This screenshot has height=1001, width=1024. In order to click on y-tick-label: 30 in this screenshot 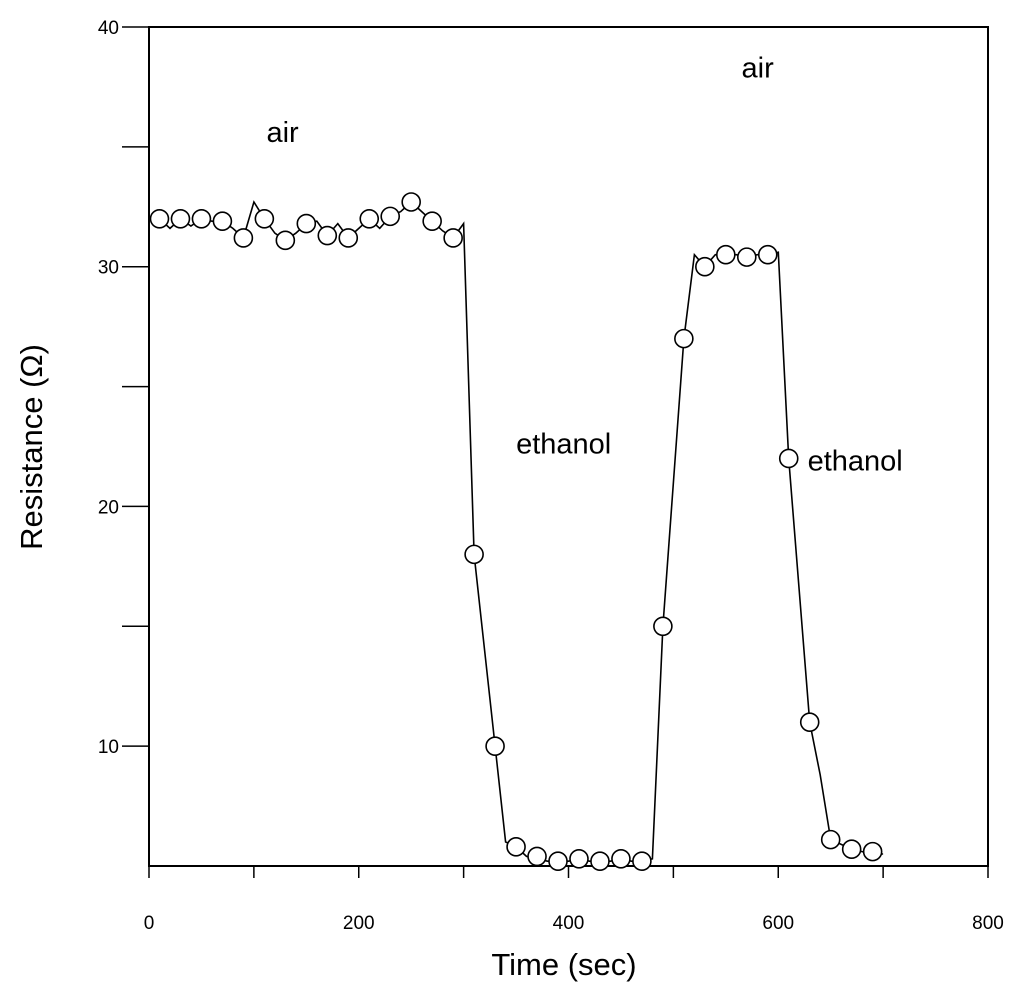, I will do `click(108, 268)`.